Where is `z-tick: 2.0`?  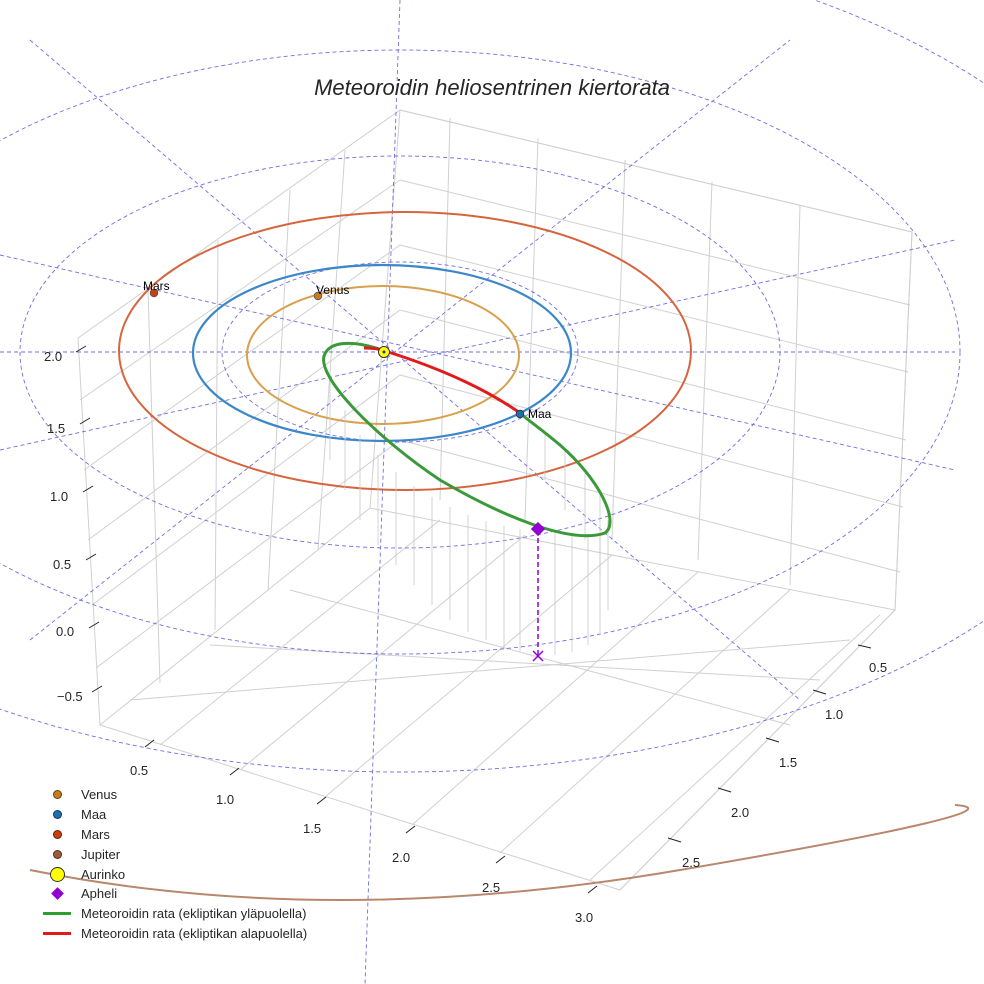
z-tick: 2.0 is located at coordinates (53, 356).